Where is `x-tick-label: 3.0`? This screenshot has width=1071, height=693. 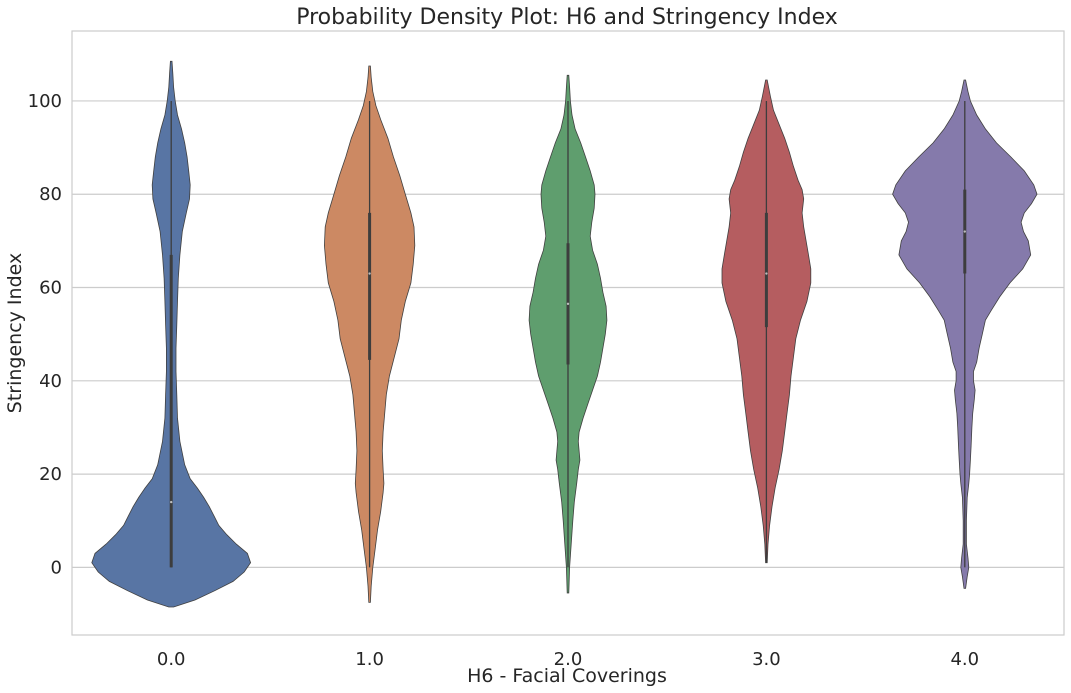
x-tick-label: 3.0 is located at coordinates (766, 659).